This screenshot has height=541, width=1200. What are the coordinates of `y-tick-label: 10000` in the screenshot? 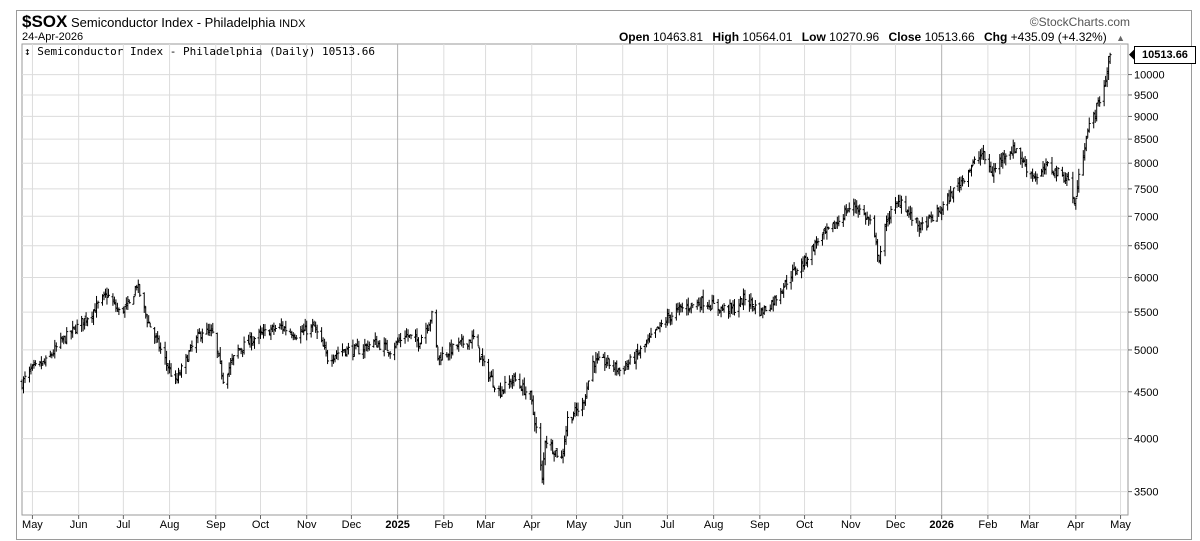 It's located at (1149, 76).